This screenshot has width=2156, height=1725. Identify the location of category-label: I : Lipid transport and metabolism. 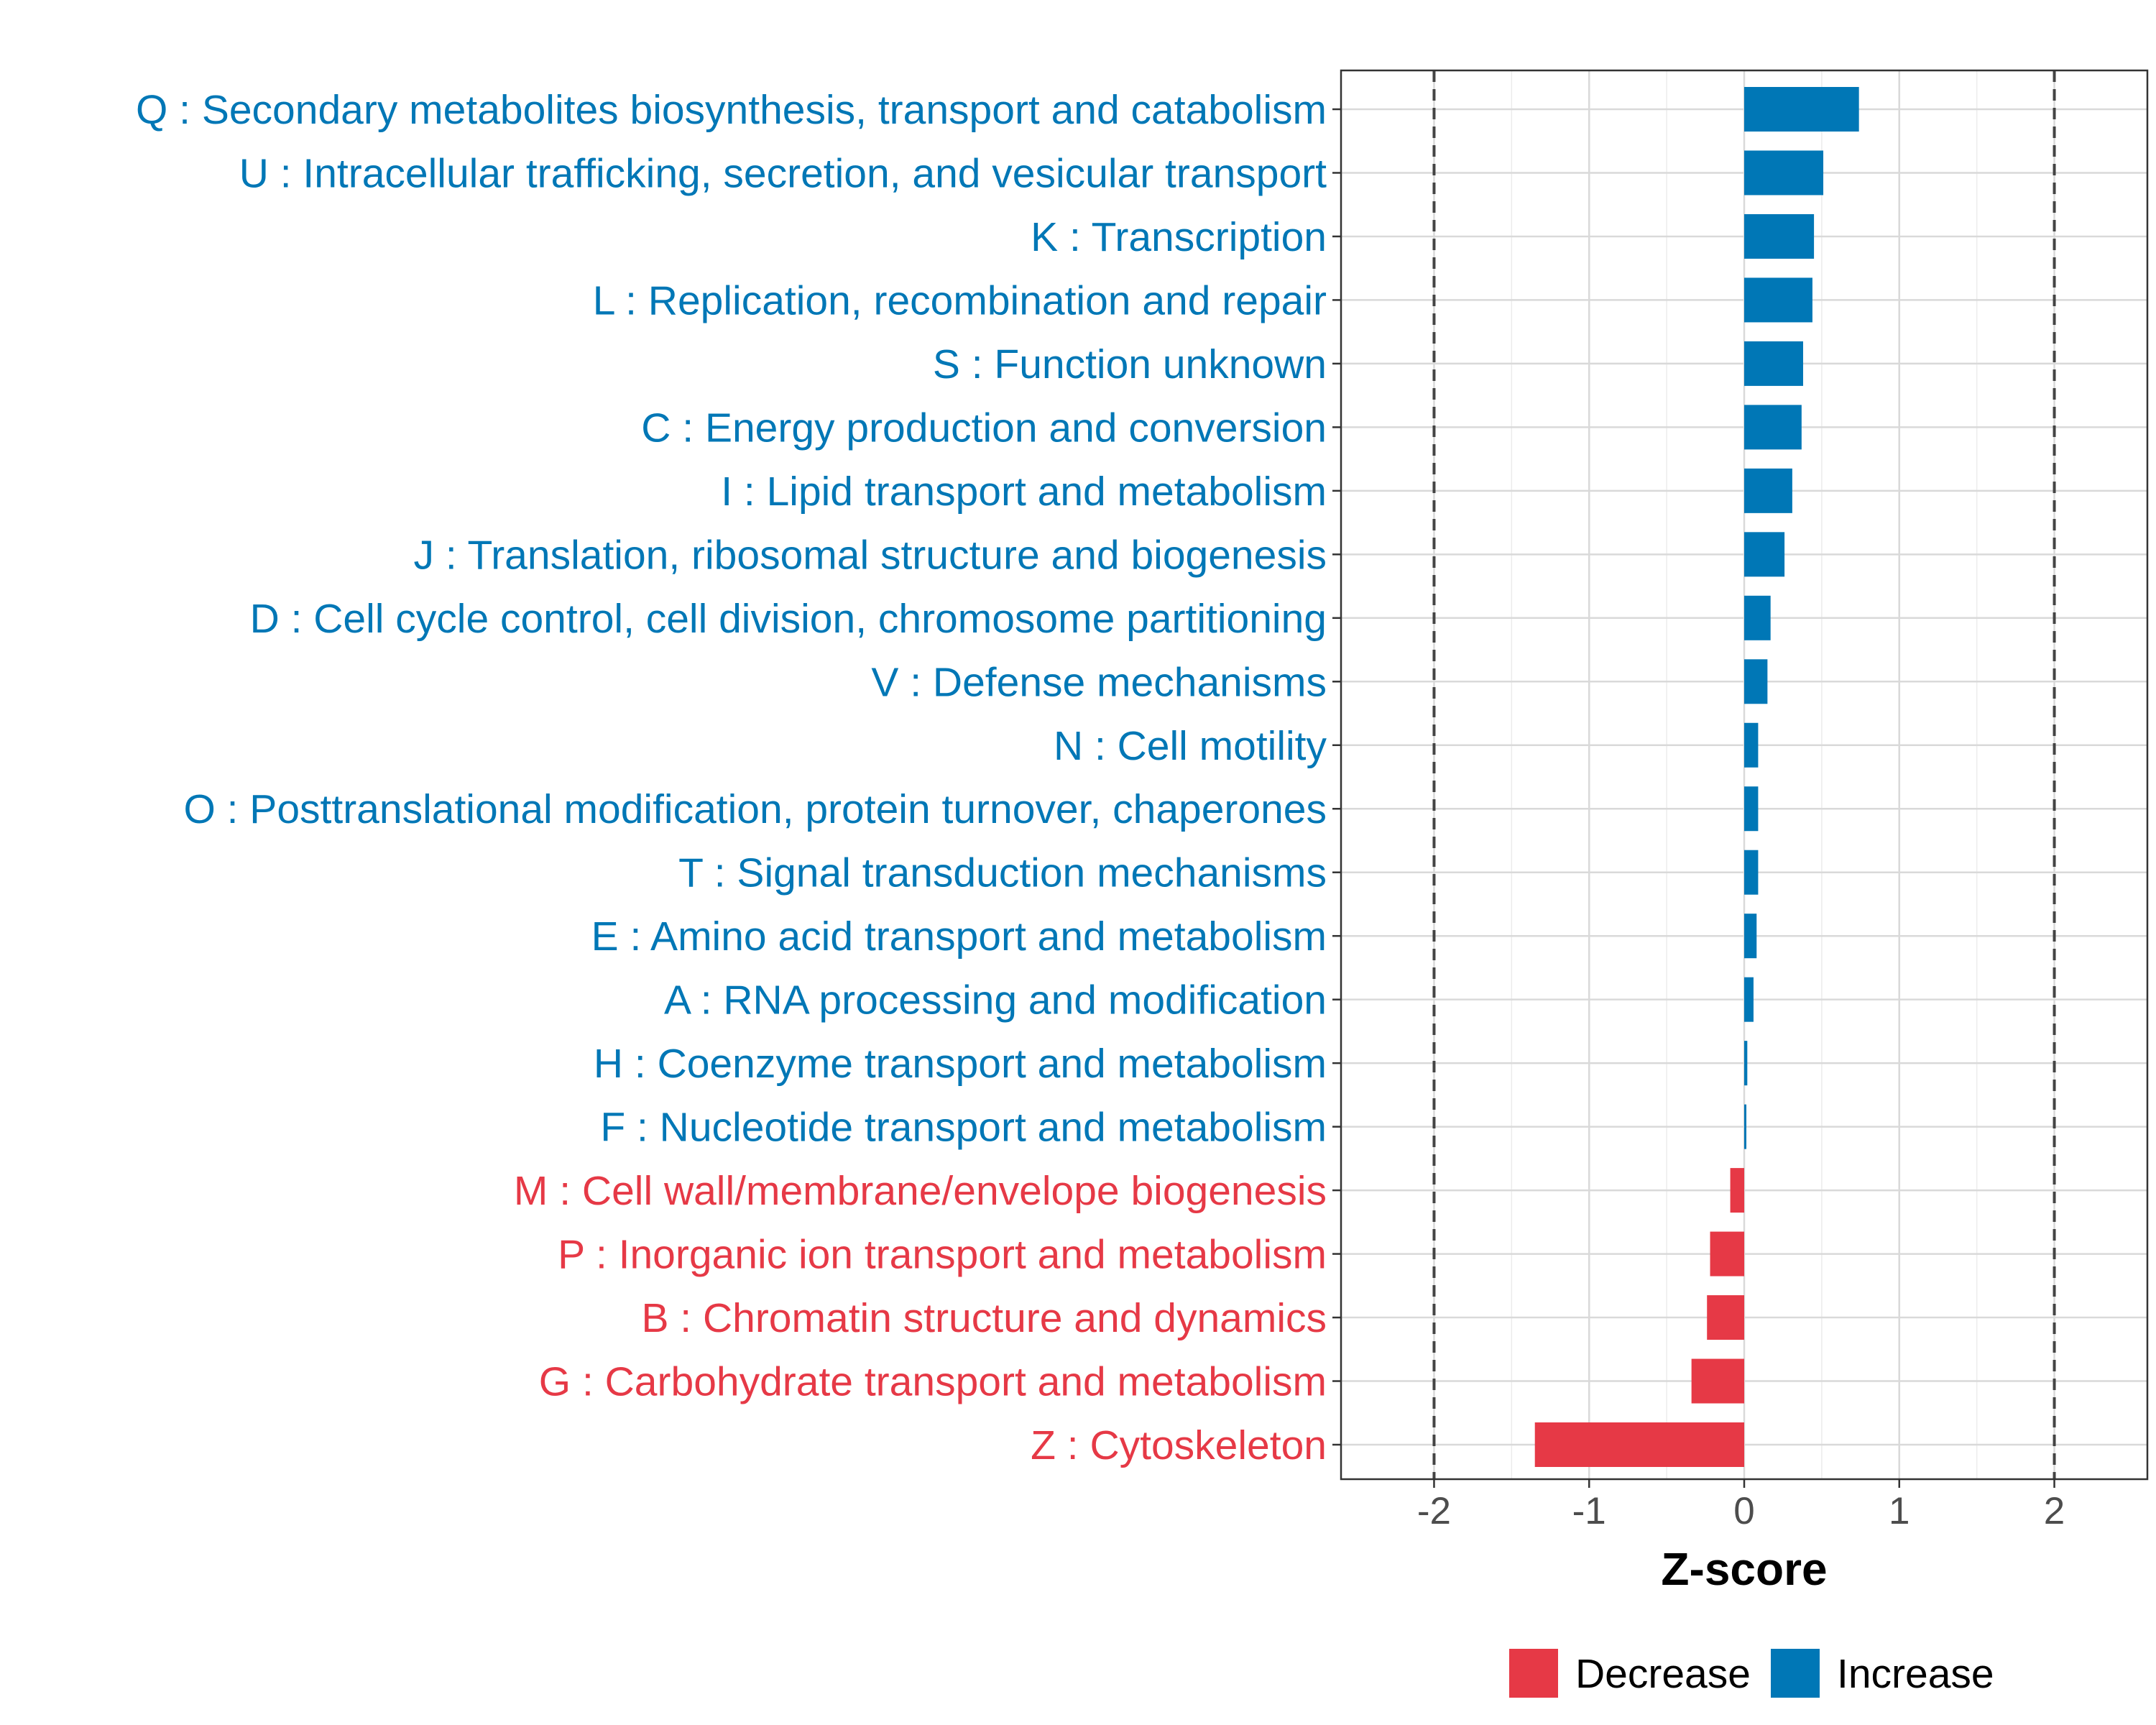
(1024, 492).